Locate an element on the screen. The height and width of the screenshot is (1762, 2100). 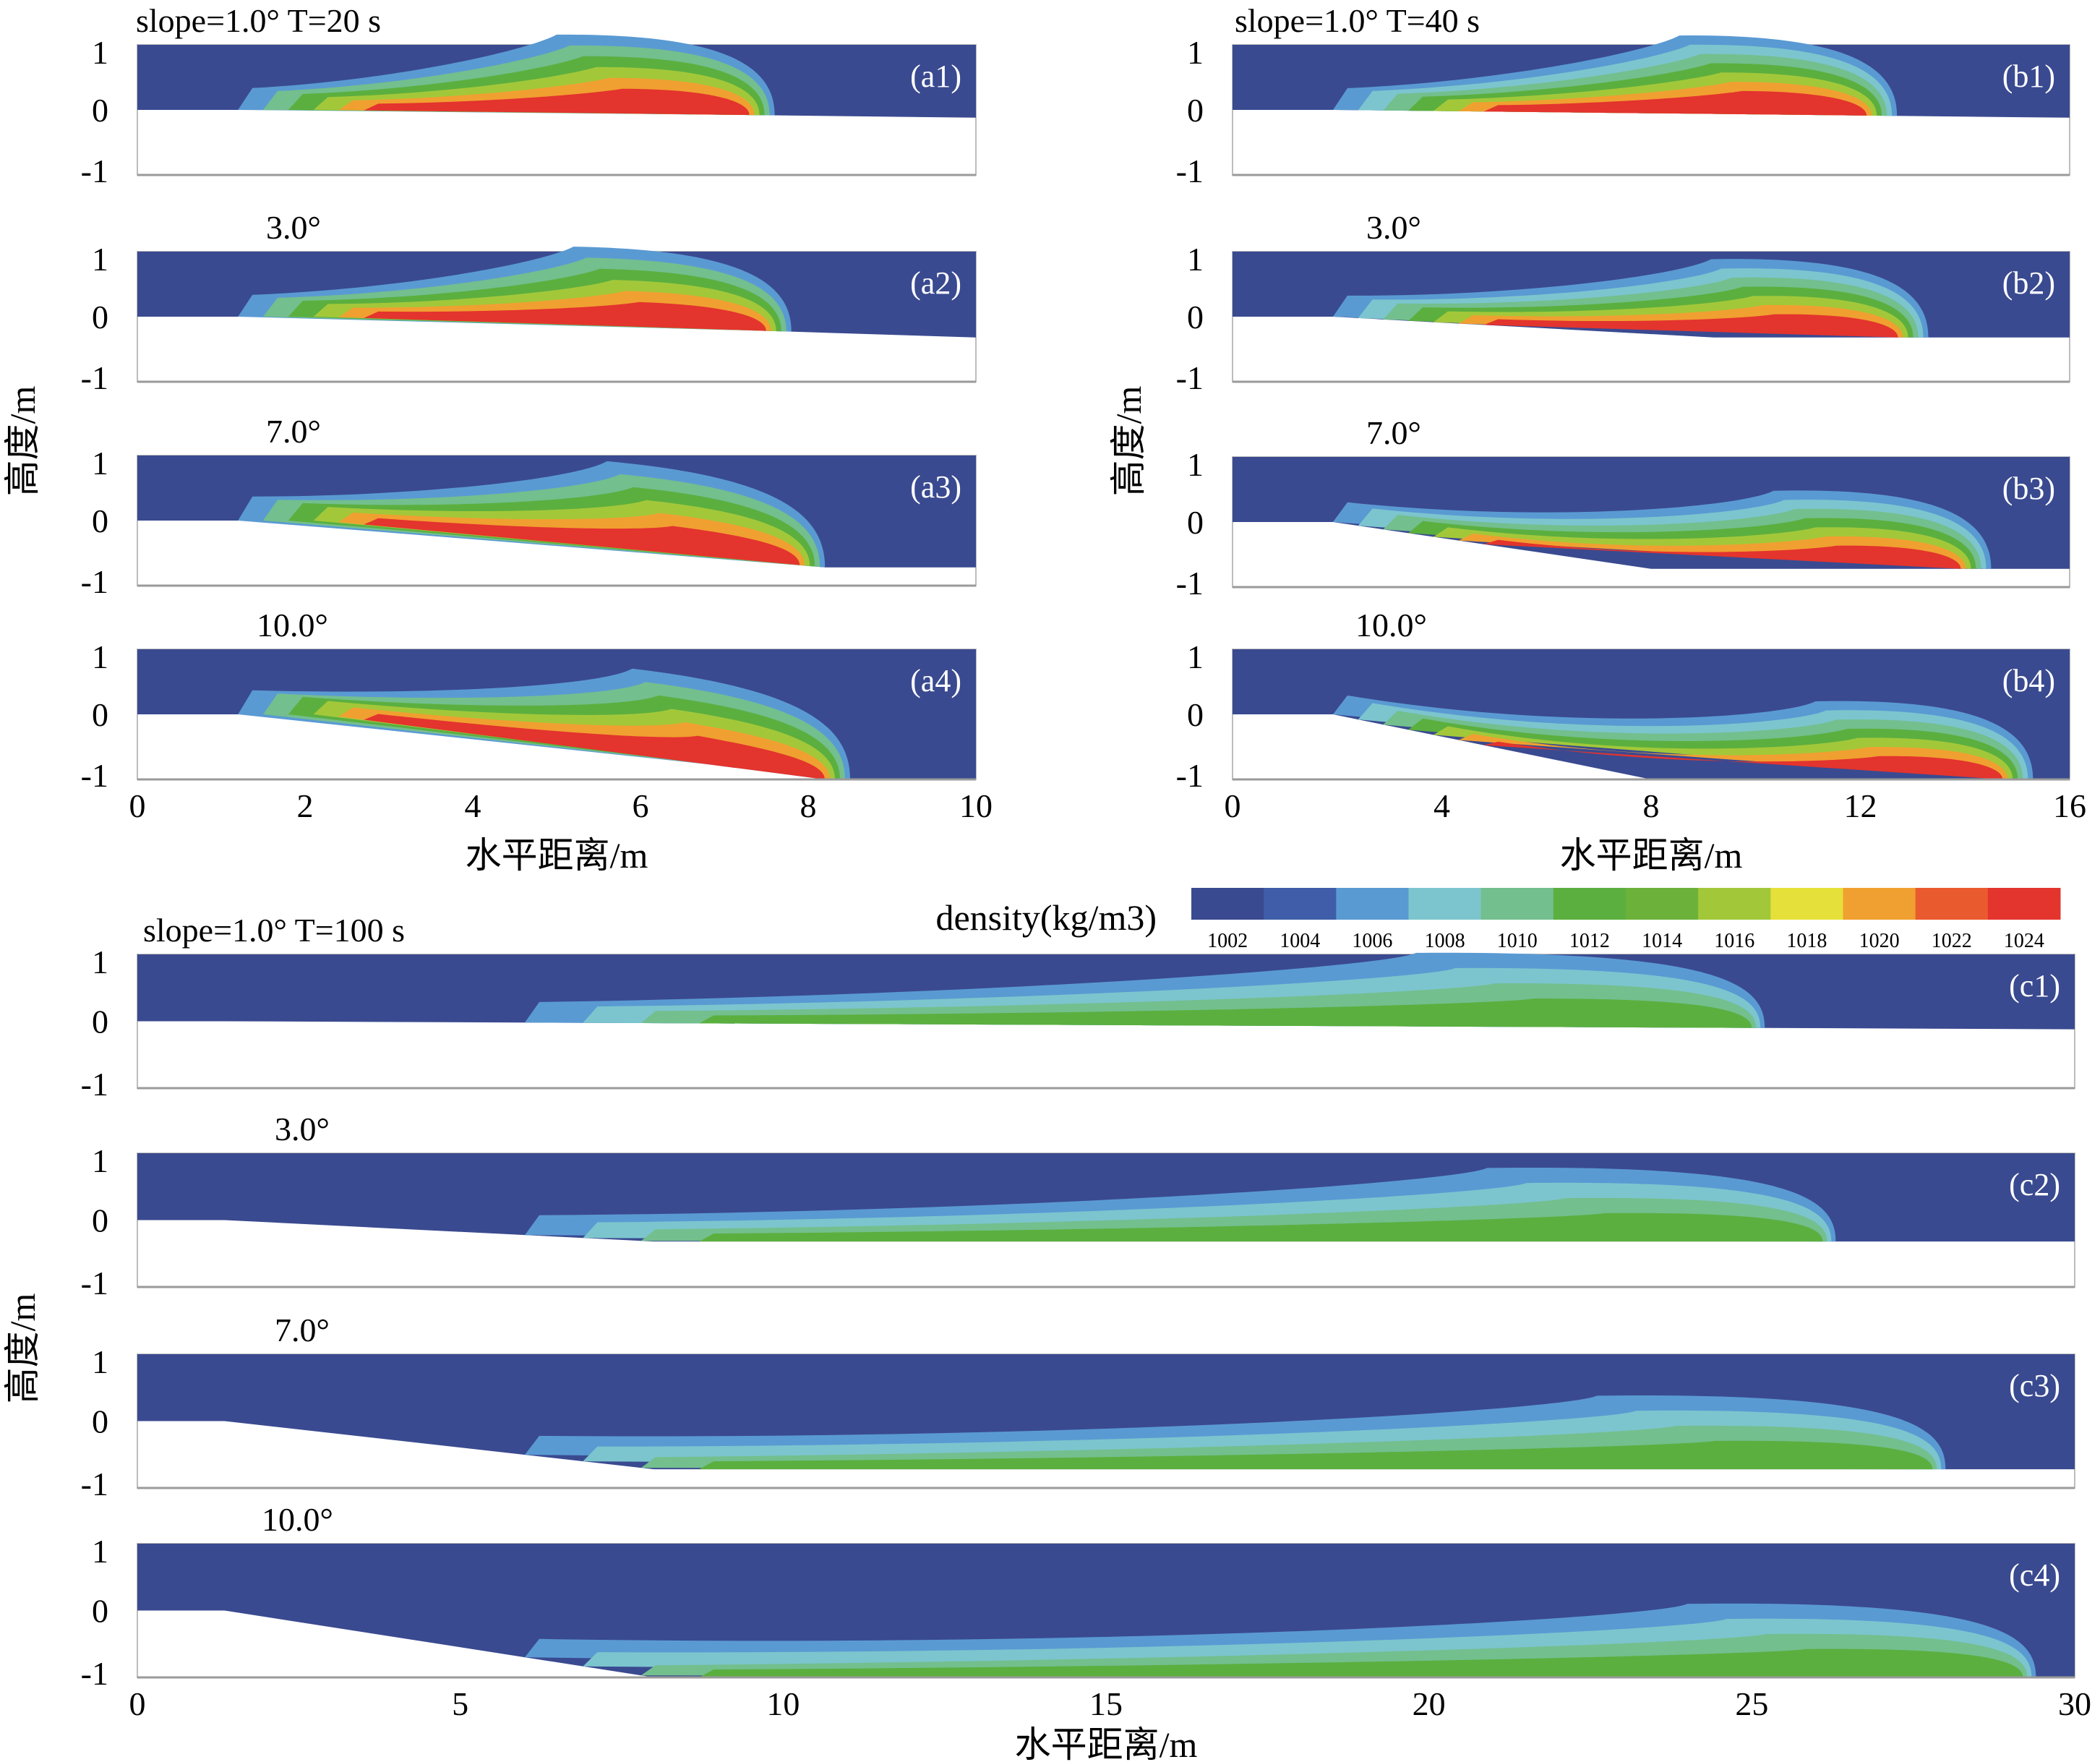
panel-b3: (b3) 7.0° 1 0 -1 is located at coordinates (1623, 508).